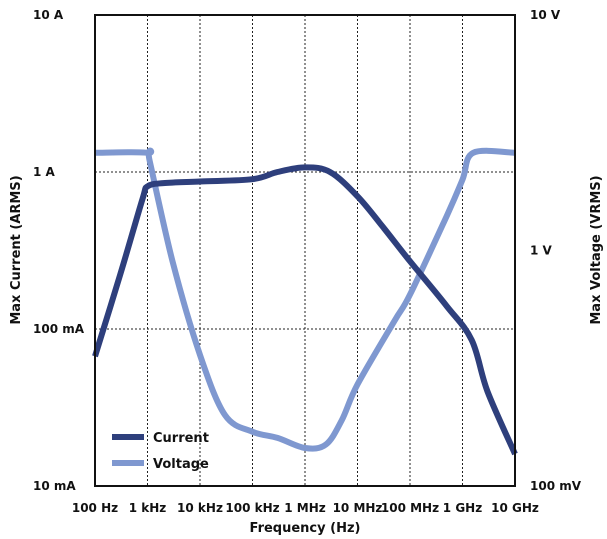  What do you see at coordinates (200, 508) in the screenshot?
I see `x-tick-label: 10 kHz` at bounding box center [200, 508].